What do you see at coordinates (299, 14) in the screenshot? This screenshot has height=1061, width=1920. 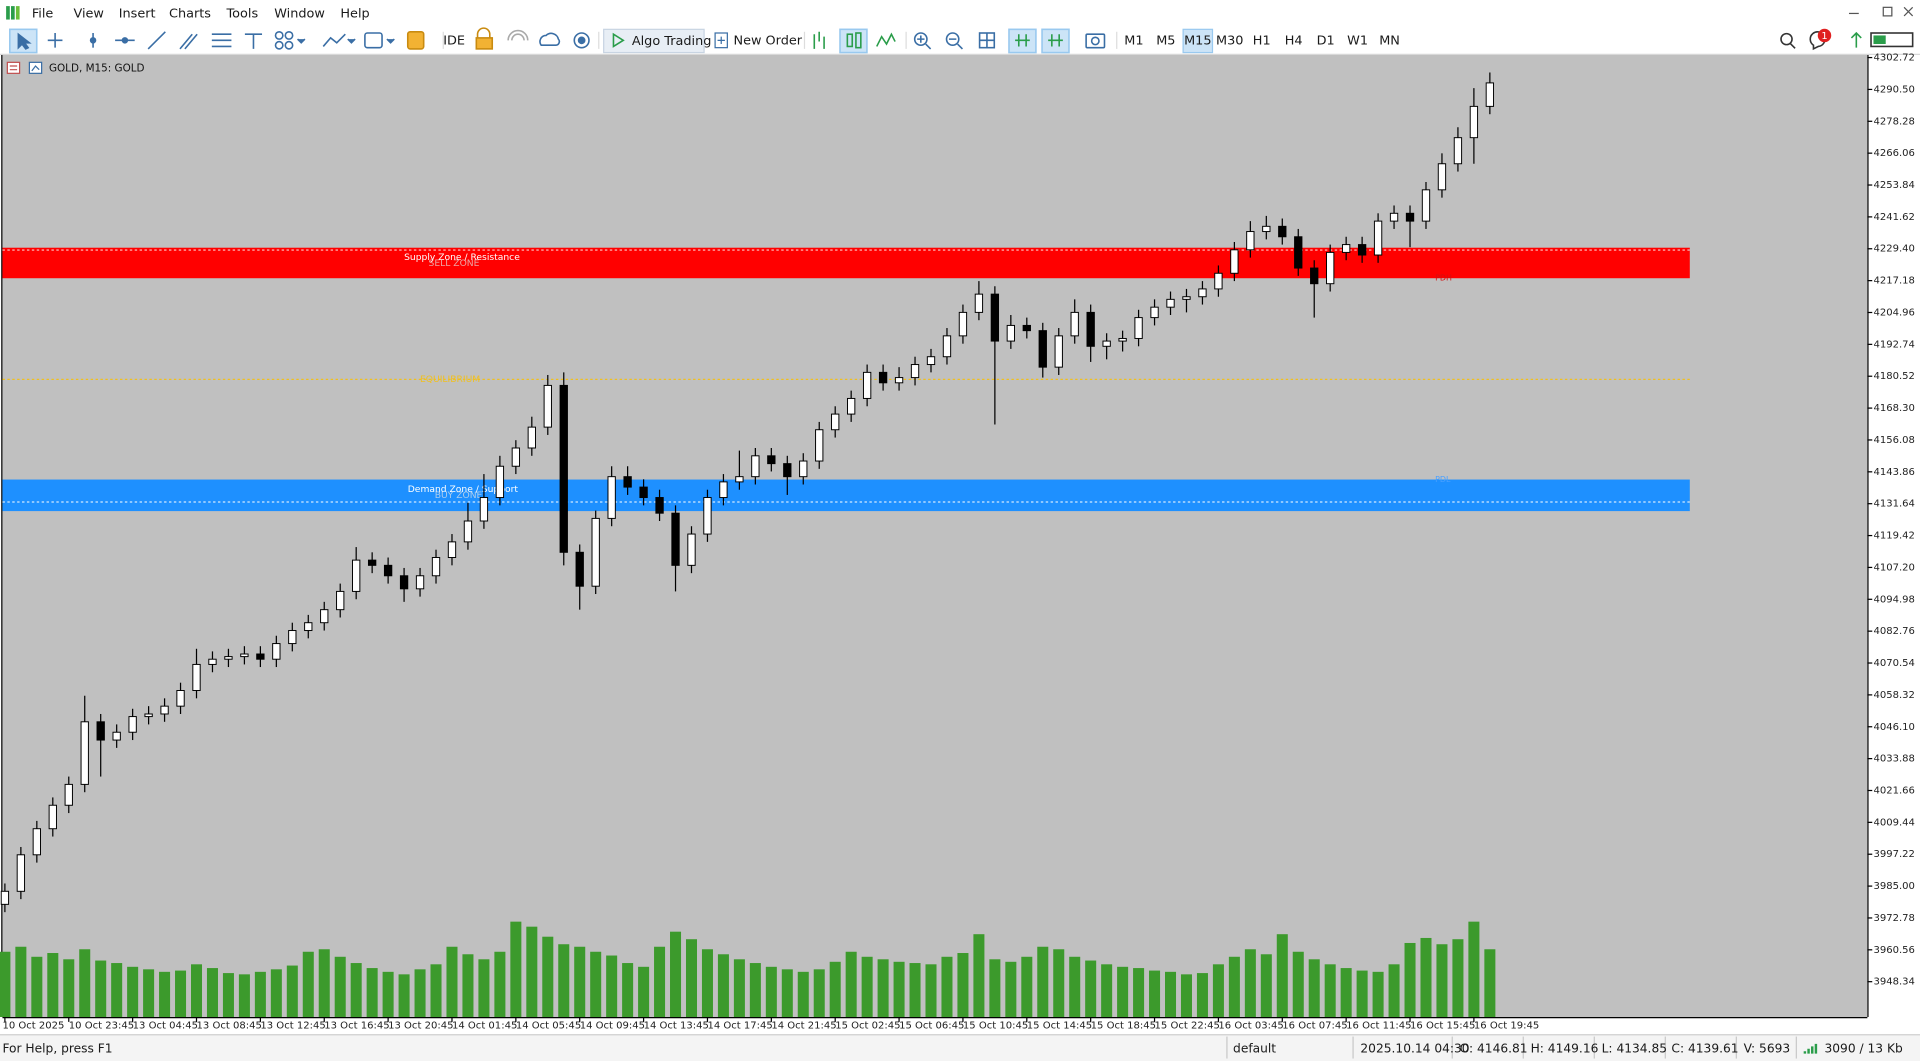 I see `menu-item: Window` at bounding box center [299, 14].